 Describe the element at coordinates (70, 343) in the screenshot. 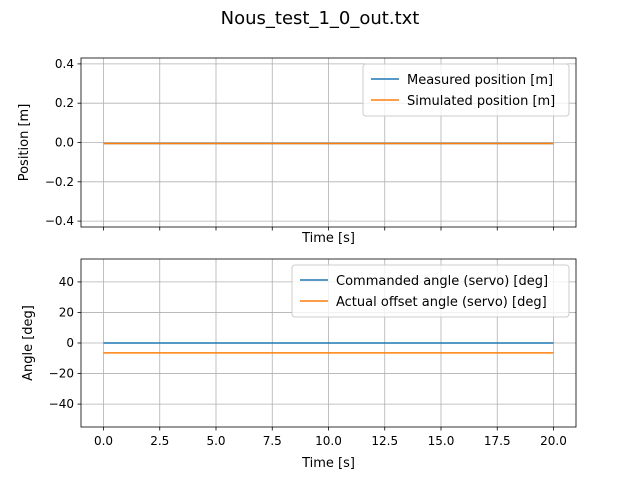

I see `y-tick-label: 0` at that location.